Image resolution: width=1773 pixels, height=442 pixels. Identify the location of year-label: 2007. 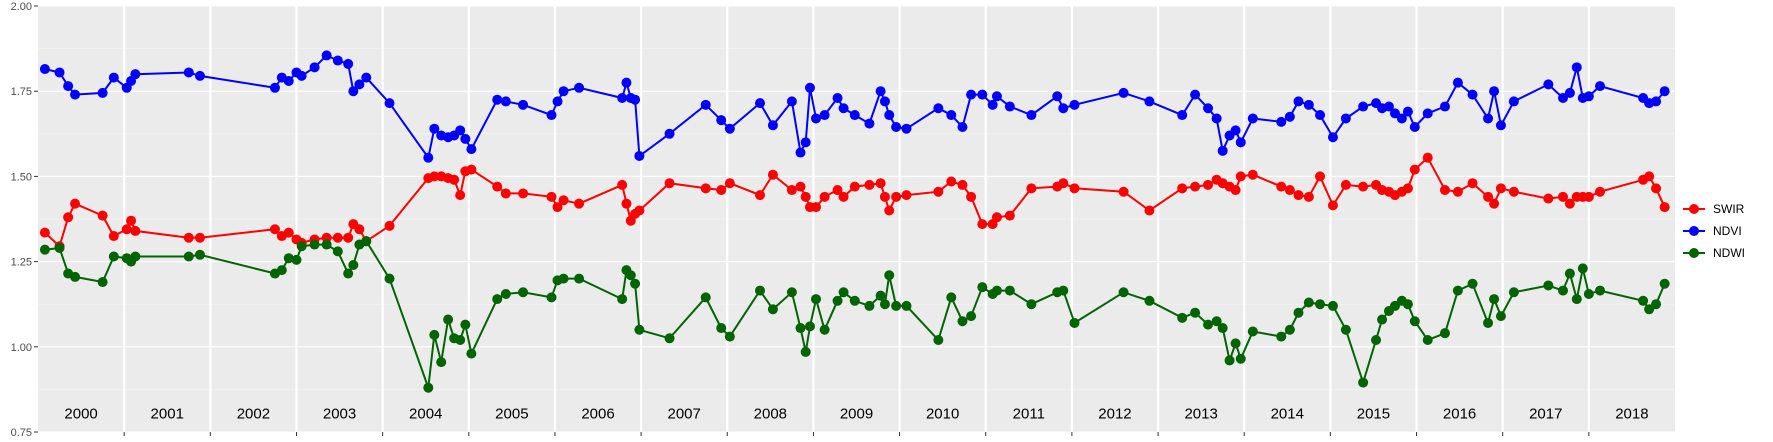
(683, 413).